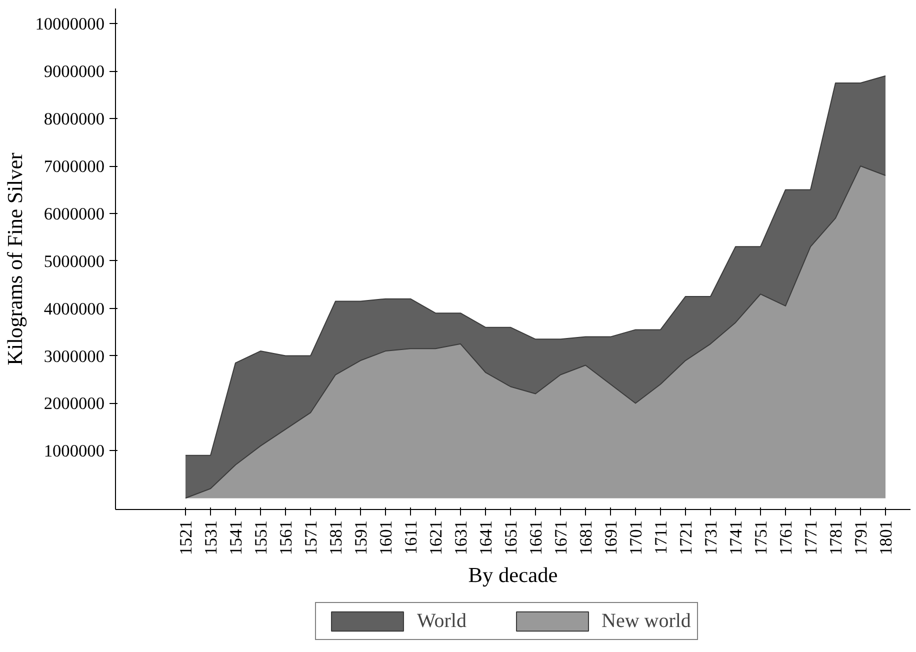 The image size is (916, 652). What do you see at coordinates (686, 538) in the screenshot?
I see `x-tick-label: 1721` at bounding box center [686, 538].